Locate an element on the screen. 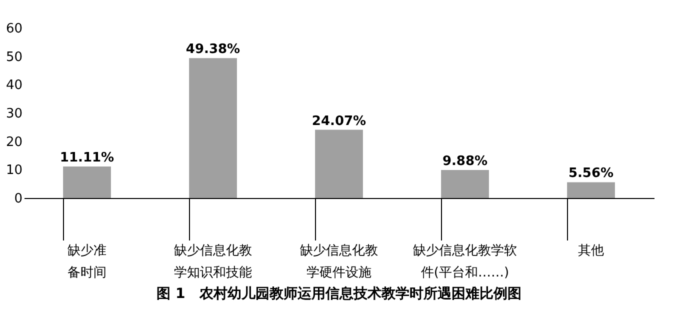 This screenshot has width=700, height=326. y-tick-label: 10 is located at coordinates (14, 170).